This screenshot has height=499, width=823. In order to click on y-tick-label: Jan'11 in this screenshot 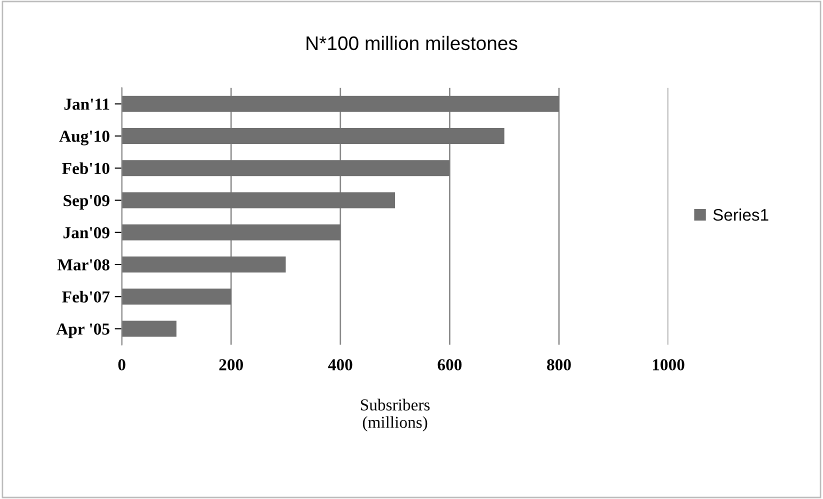, I will do `click(87, 104)`.